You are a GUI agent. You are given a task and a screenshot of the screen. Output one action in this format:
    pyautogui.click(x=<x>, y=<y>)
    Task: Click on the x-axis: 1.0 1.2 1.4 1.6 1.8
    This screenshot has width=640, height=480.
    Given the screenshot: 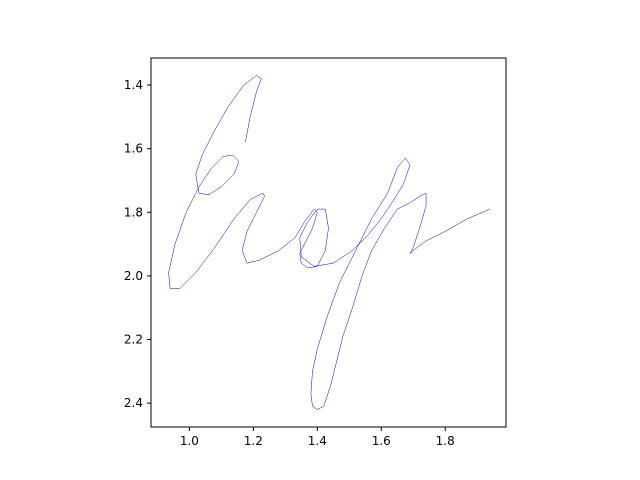 What is the action you would take?
    pyautogui.click(x=317, y=437)
    